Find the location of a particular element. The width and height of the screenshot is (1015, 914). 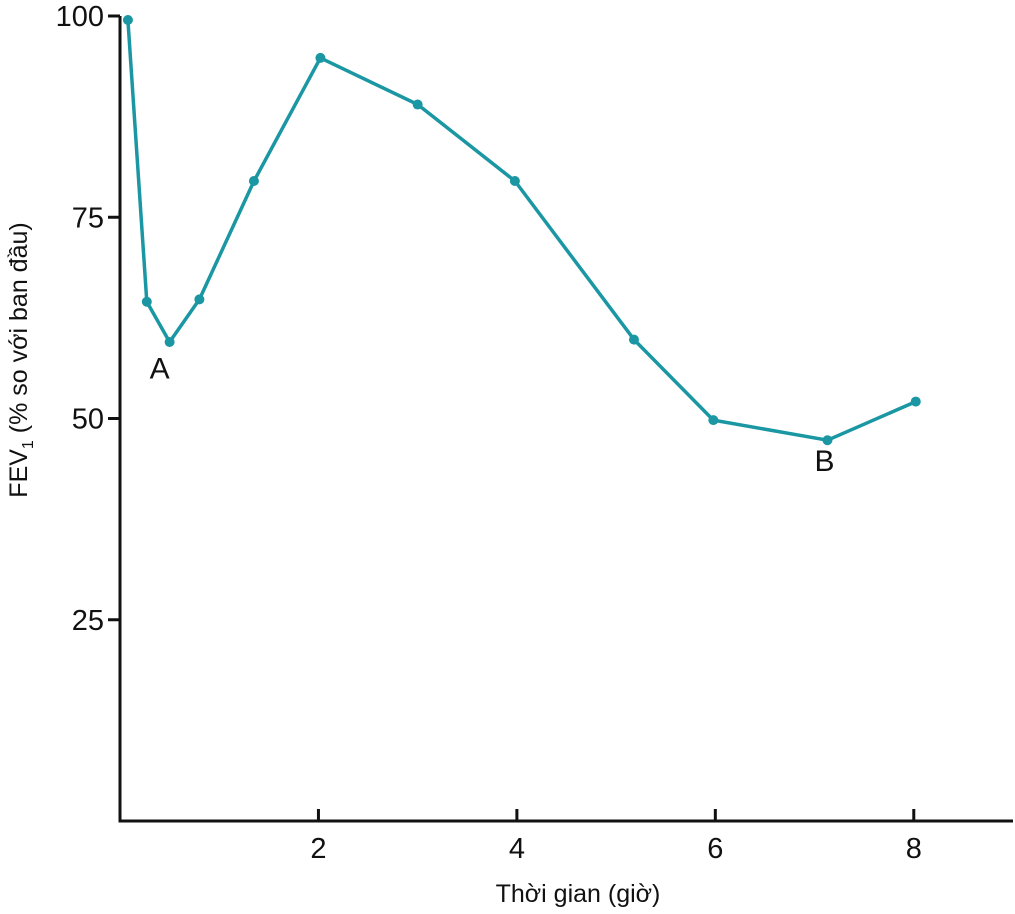

x-tick-label: 4 is located at coordinates (517, 849).